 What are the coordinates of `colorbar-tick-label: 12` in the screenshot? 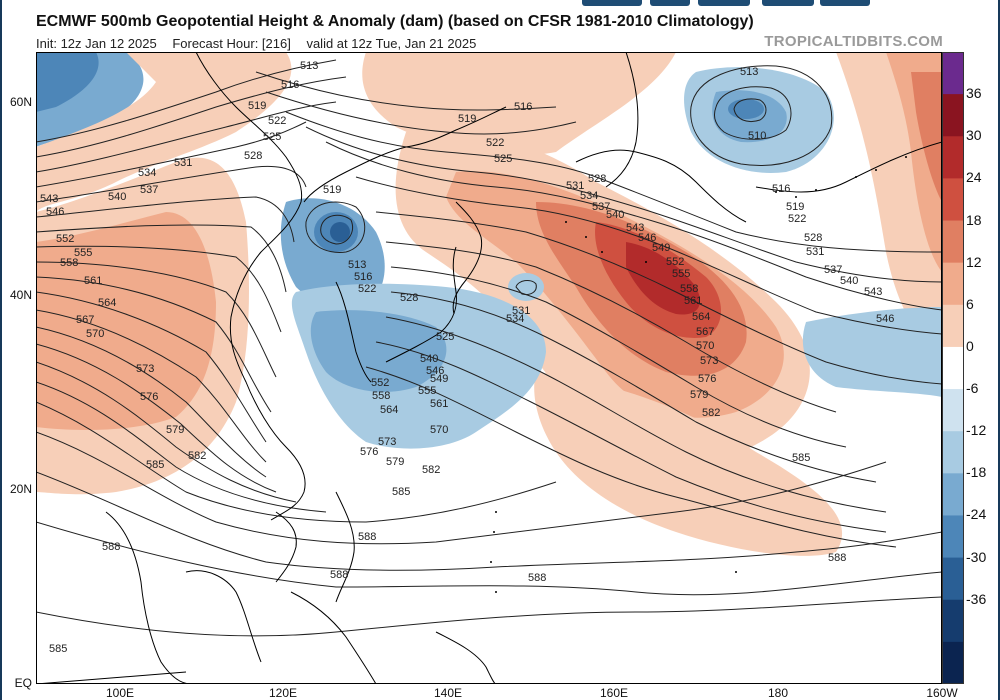 It's located at (974, 261).